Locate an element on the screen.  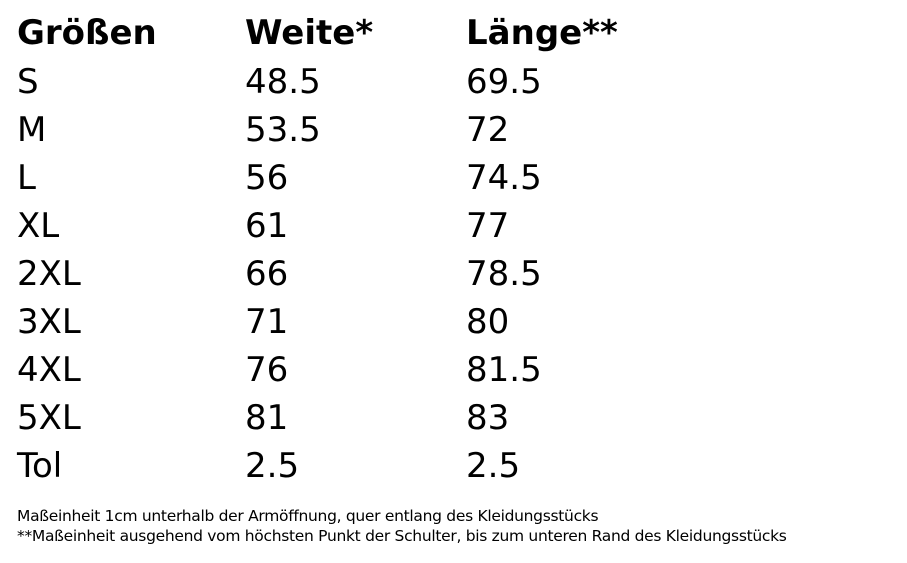
table-cell: 4XL is located at coordinates (49, 370).